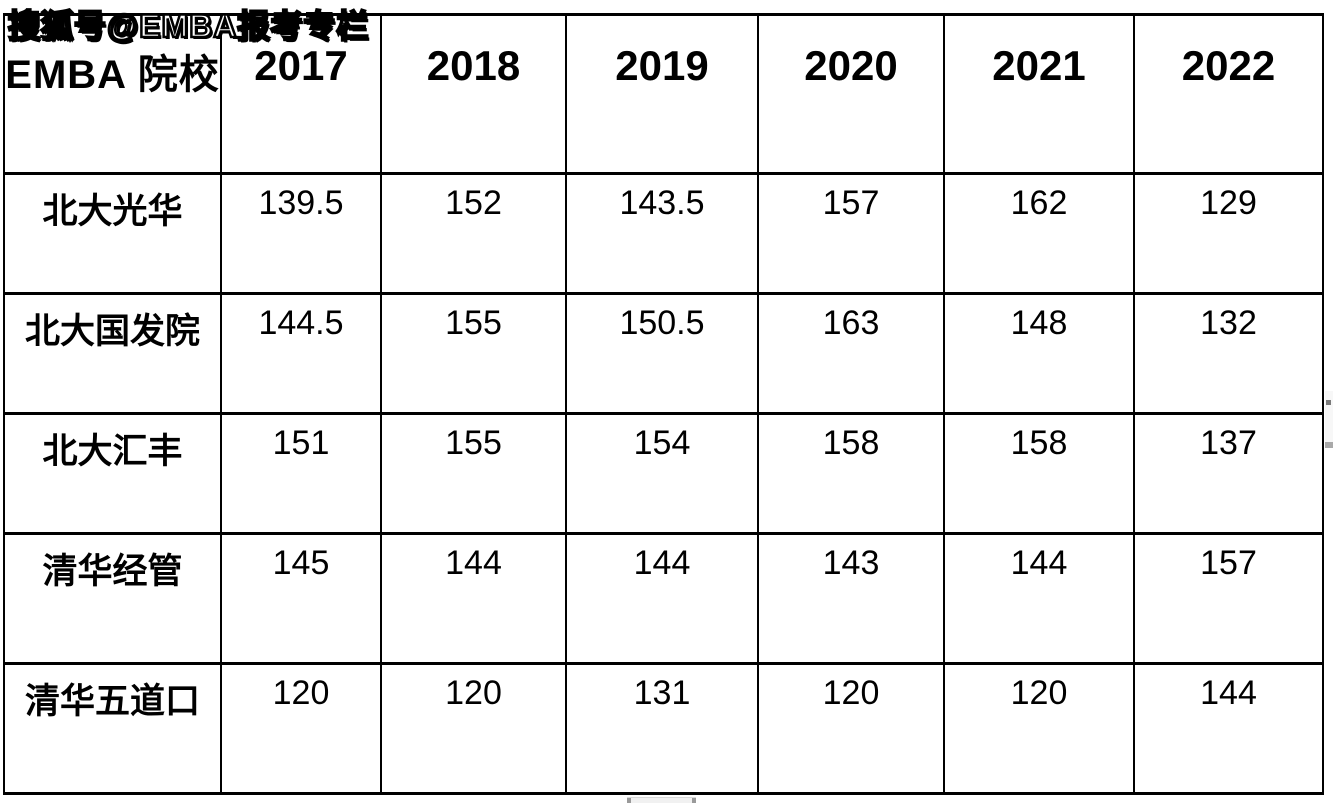 The image size is (1333, 803). I want to click on school-name-cell: 北大汇丰, so click(112, 473).